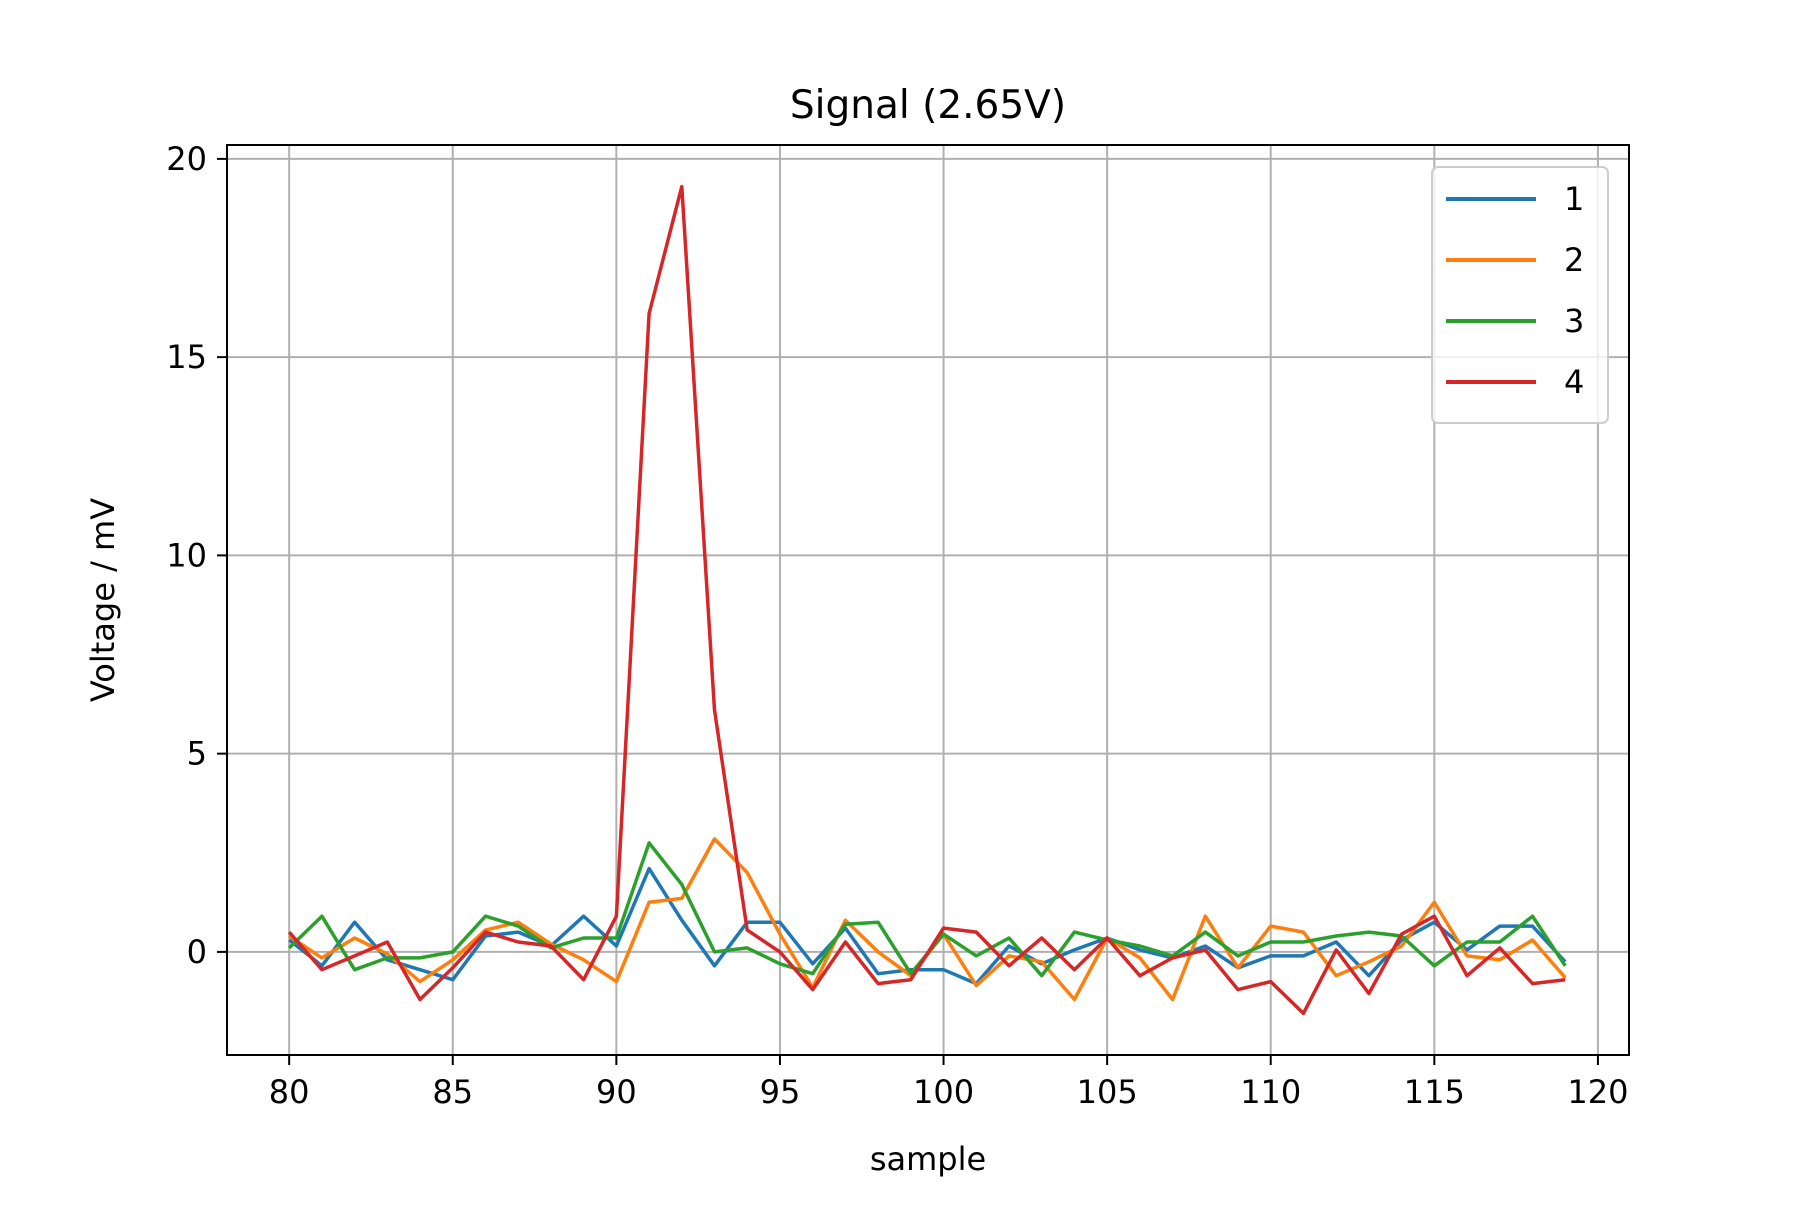 This screenshot has width=1800, height=1205. Describe the element at coordinates (186, 357) in the screenshot. I see `y-tick-label: 15` at that location.